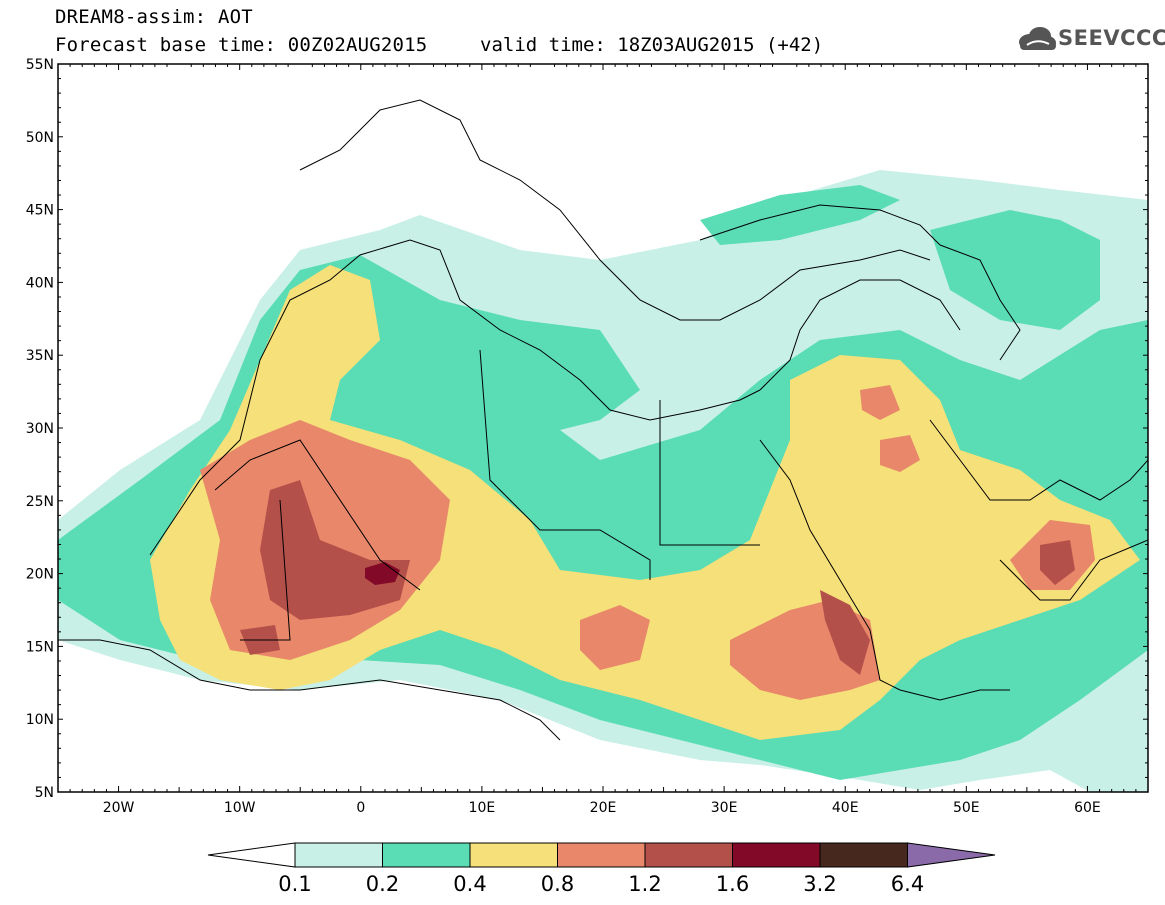 This screenshot has height=905, width=1165. What do you see at coordinates (40, 356) in the screenshot?
I see `lat-label: 35N` at bounding box center [40, 356].